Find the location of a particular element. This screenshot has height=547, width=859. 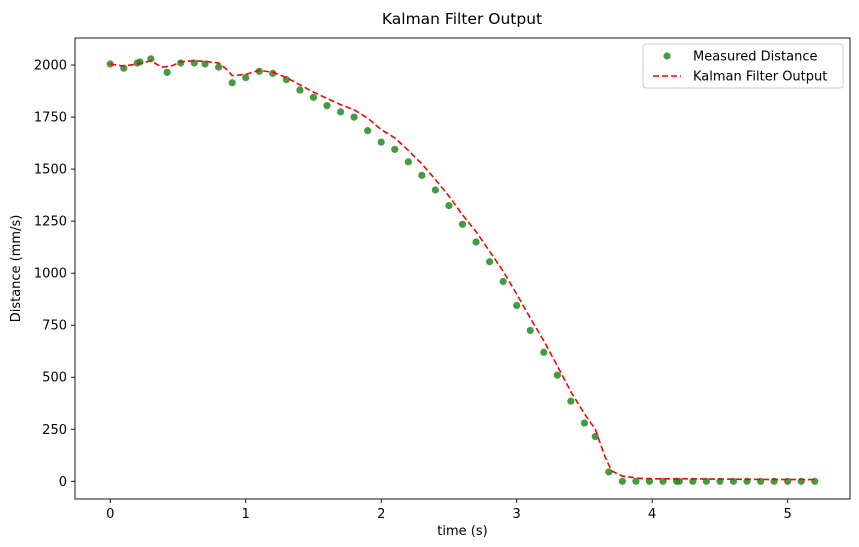

y-tick-label: 750 is located at coordinates (54, 326).